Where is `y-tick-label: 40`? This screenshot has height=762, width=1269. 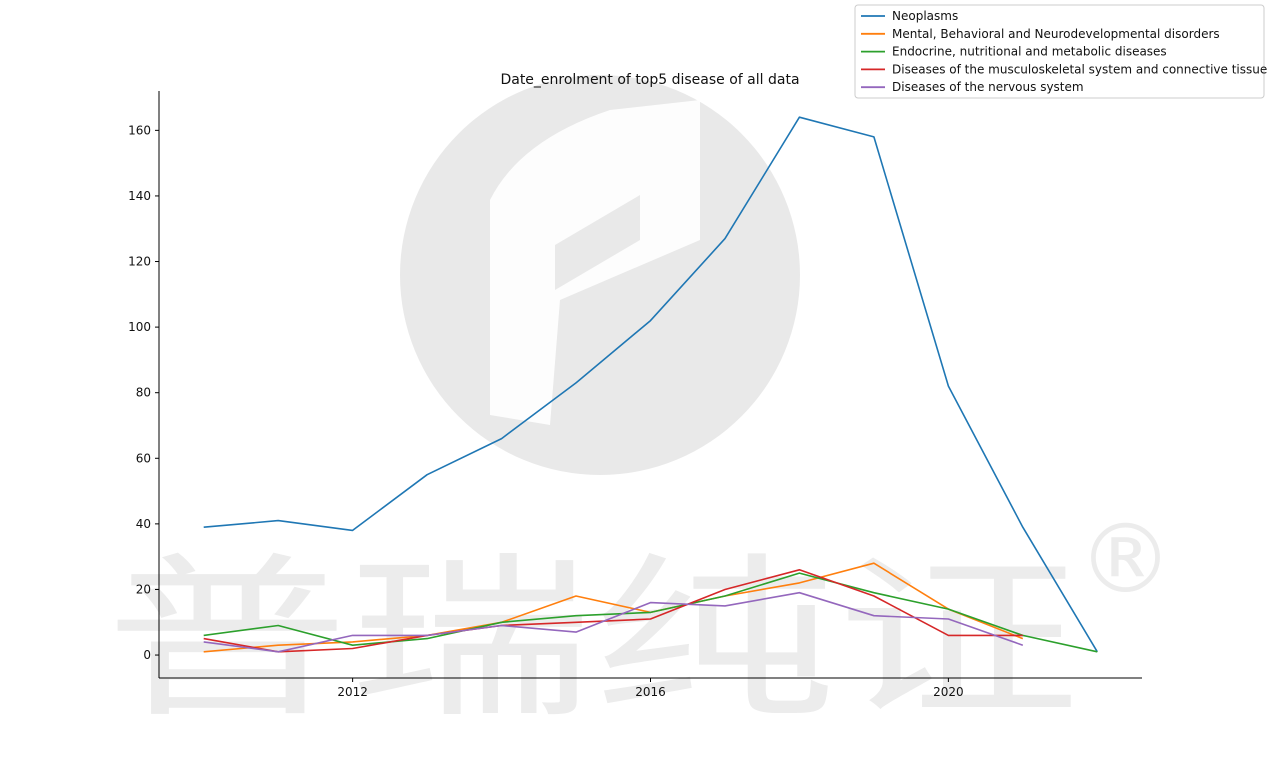 y-tick-label: 40 is located at coordinates (143, 524).